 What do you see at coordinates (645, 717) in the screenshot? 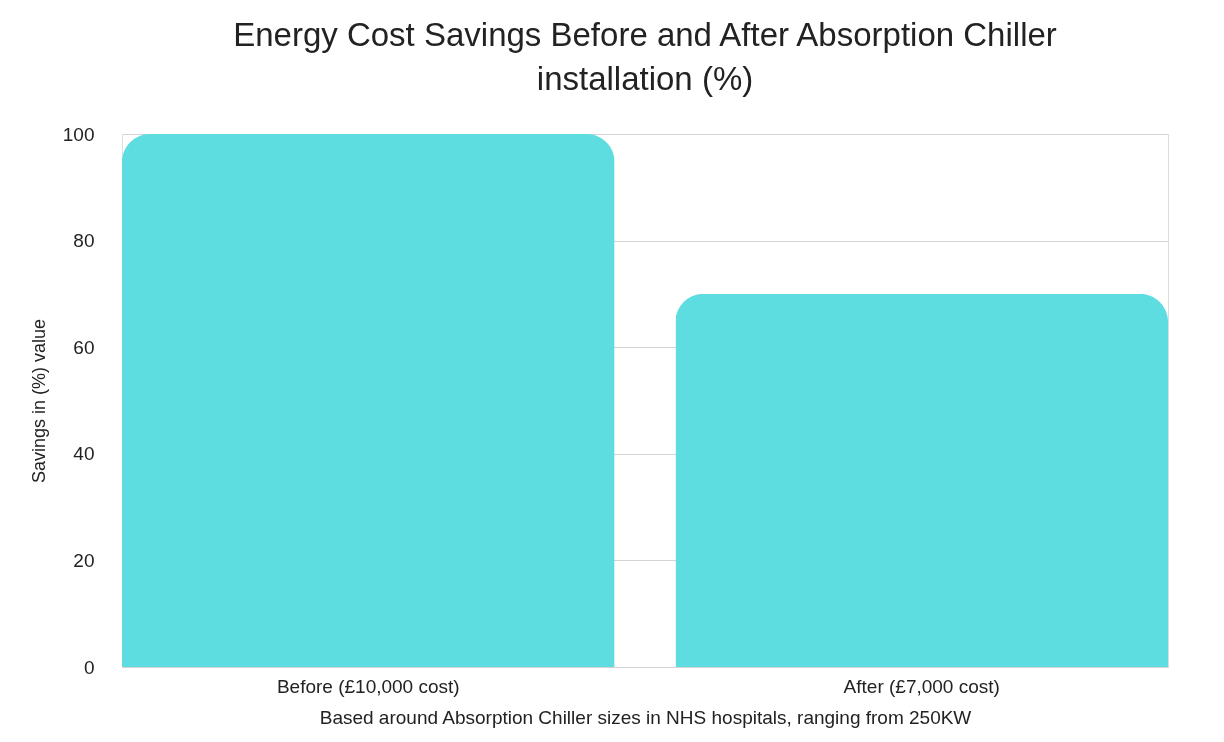
I see `x-axis-title: Based around Absorption Chiller sizes in NHS hospitals, ranging from 250KW` at bounding box center [645, 717].